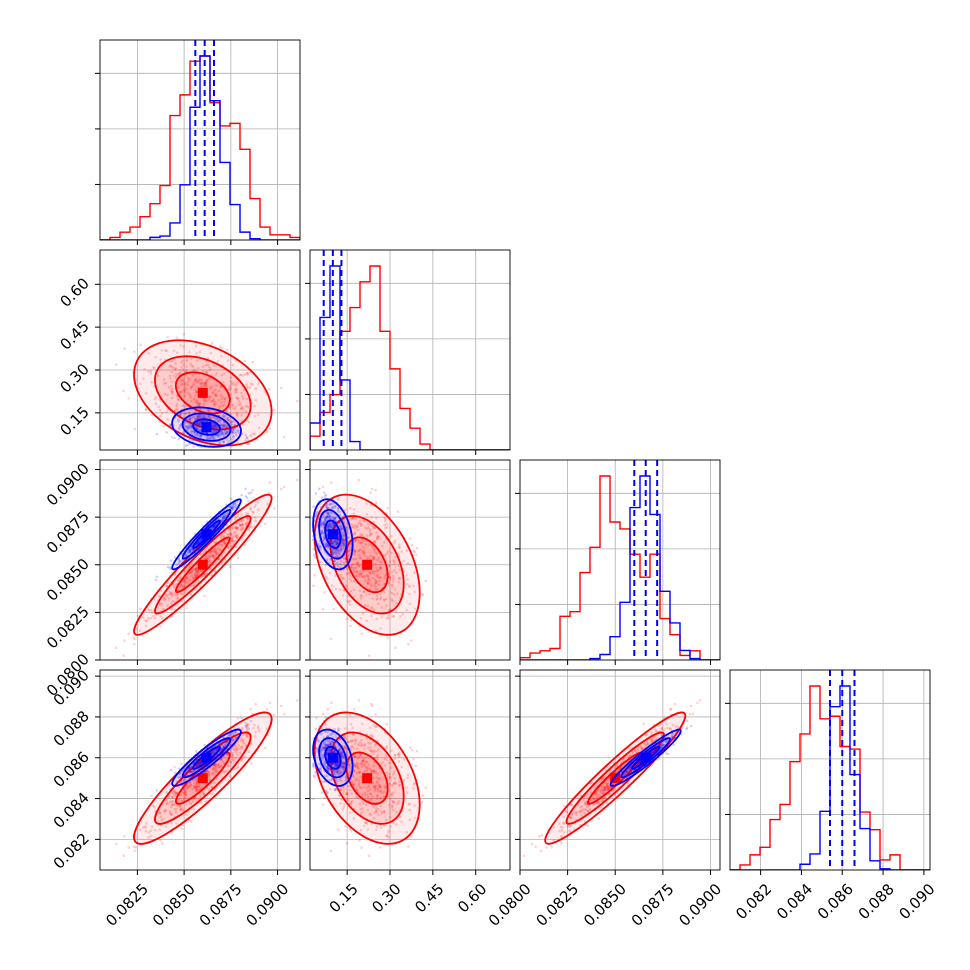 The width and height of the screenshot is (970, 970). What do you see at coordinates (74, 421) in the screenshot?
I see `y-tick-label: 0.15` at bounding box center [74, 421].